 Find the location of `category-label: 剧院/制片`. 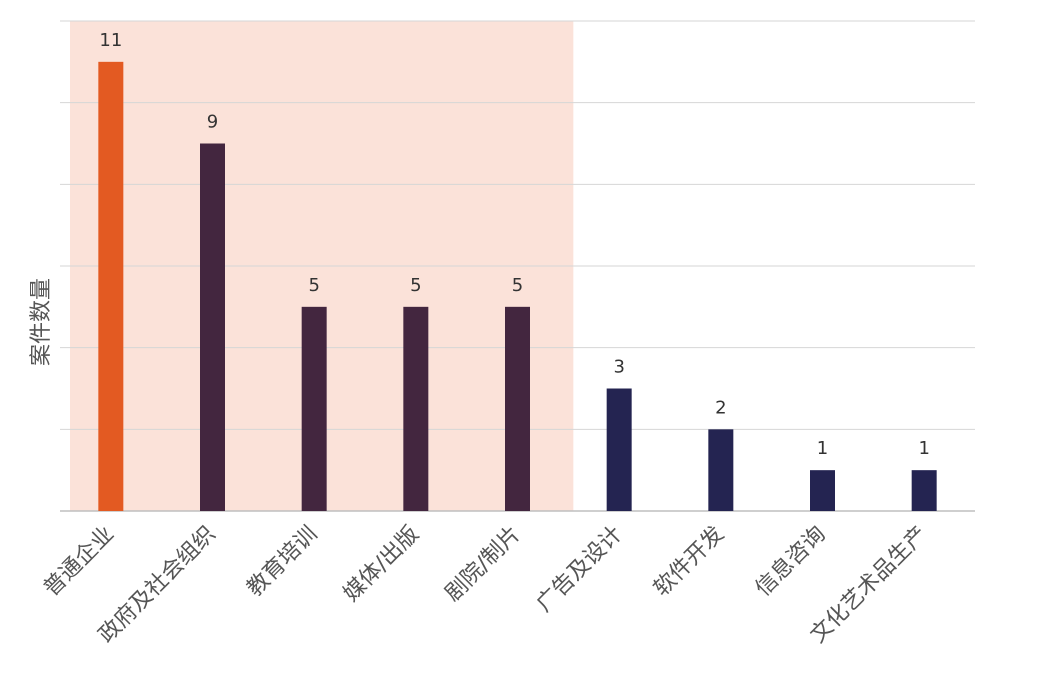

category-label: 剧院/制片 is located at coordinates (483, 564).